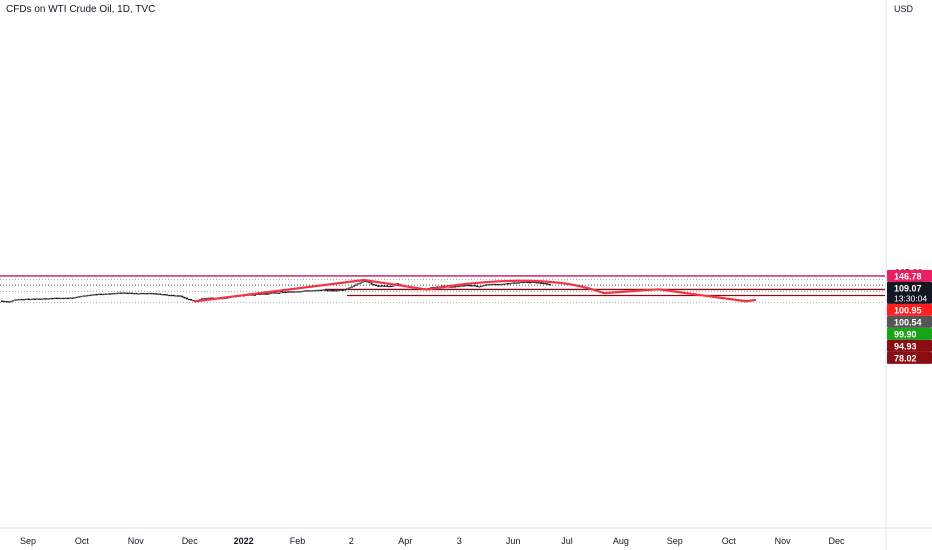  I want to click on x-tick-label: 2, so click(351, 541).